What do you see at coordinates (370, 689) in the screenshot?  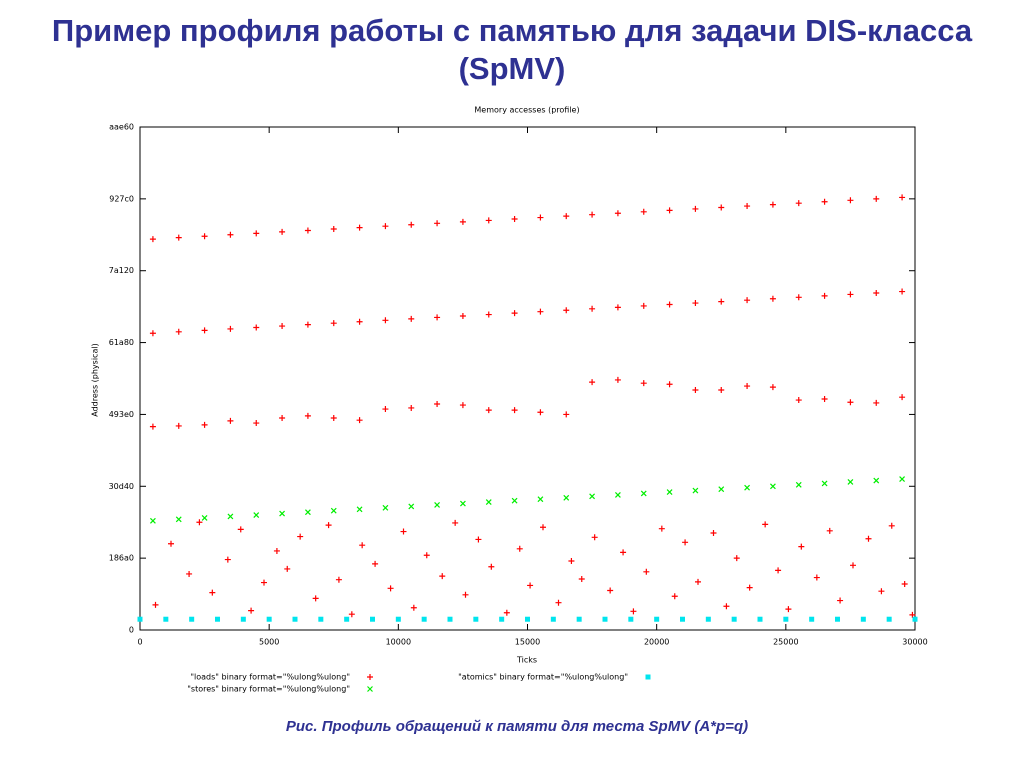 I see `legend-marker` at bounding box center [370, 689].